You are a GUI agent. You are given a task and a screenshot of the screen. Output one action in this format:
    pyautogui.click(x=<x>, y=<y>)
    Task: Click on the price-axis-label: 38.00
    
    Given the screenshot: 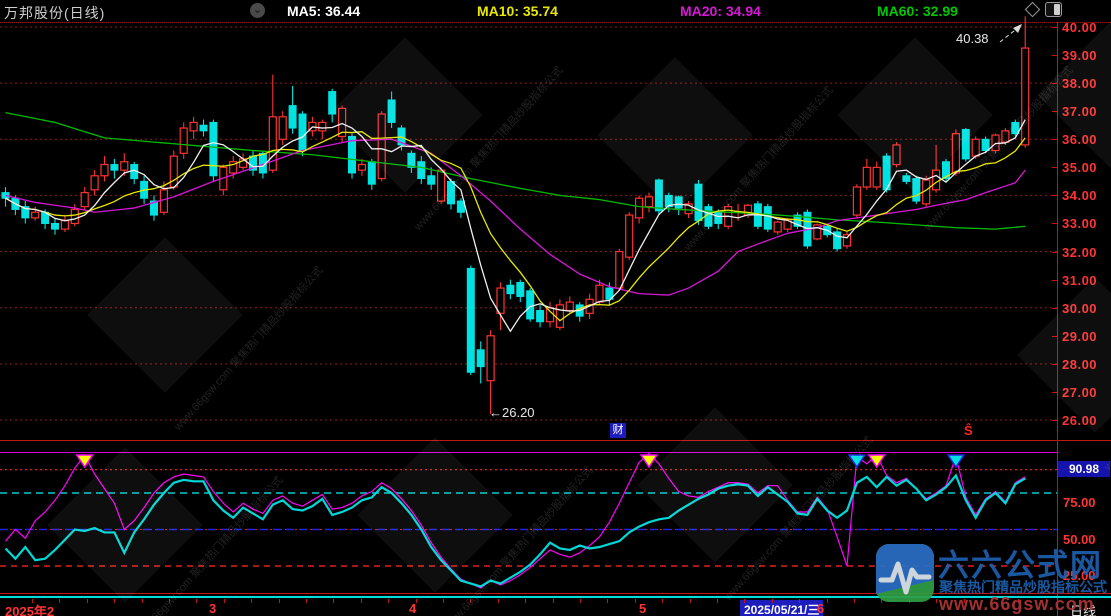 What is the action you would take?
    pyautogui.click(x=1080, y=84)
    